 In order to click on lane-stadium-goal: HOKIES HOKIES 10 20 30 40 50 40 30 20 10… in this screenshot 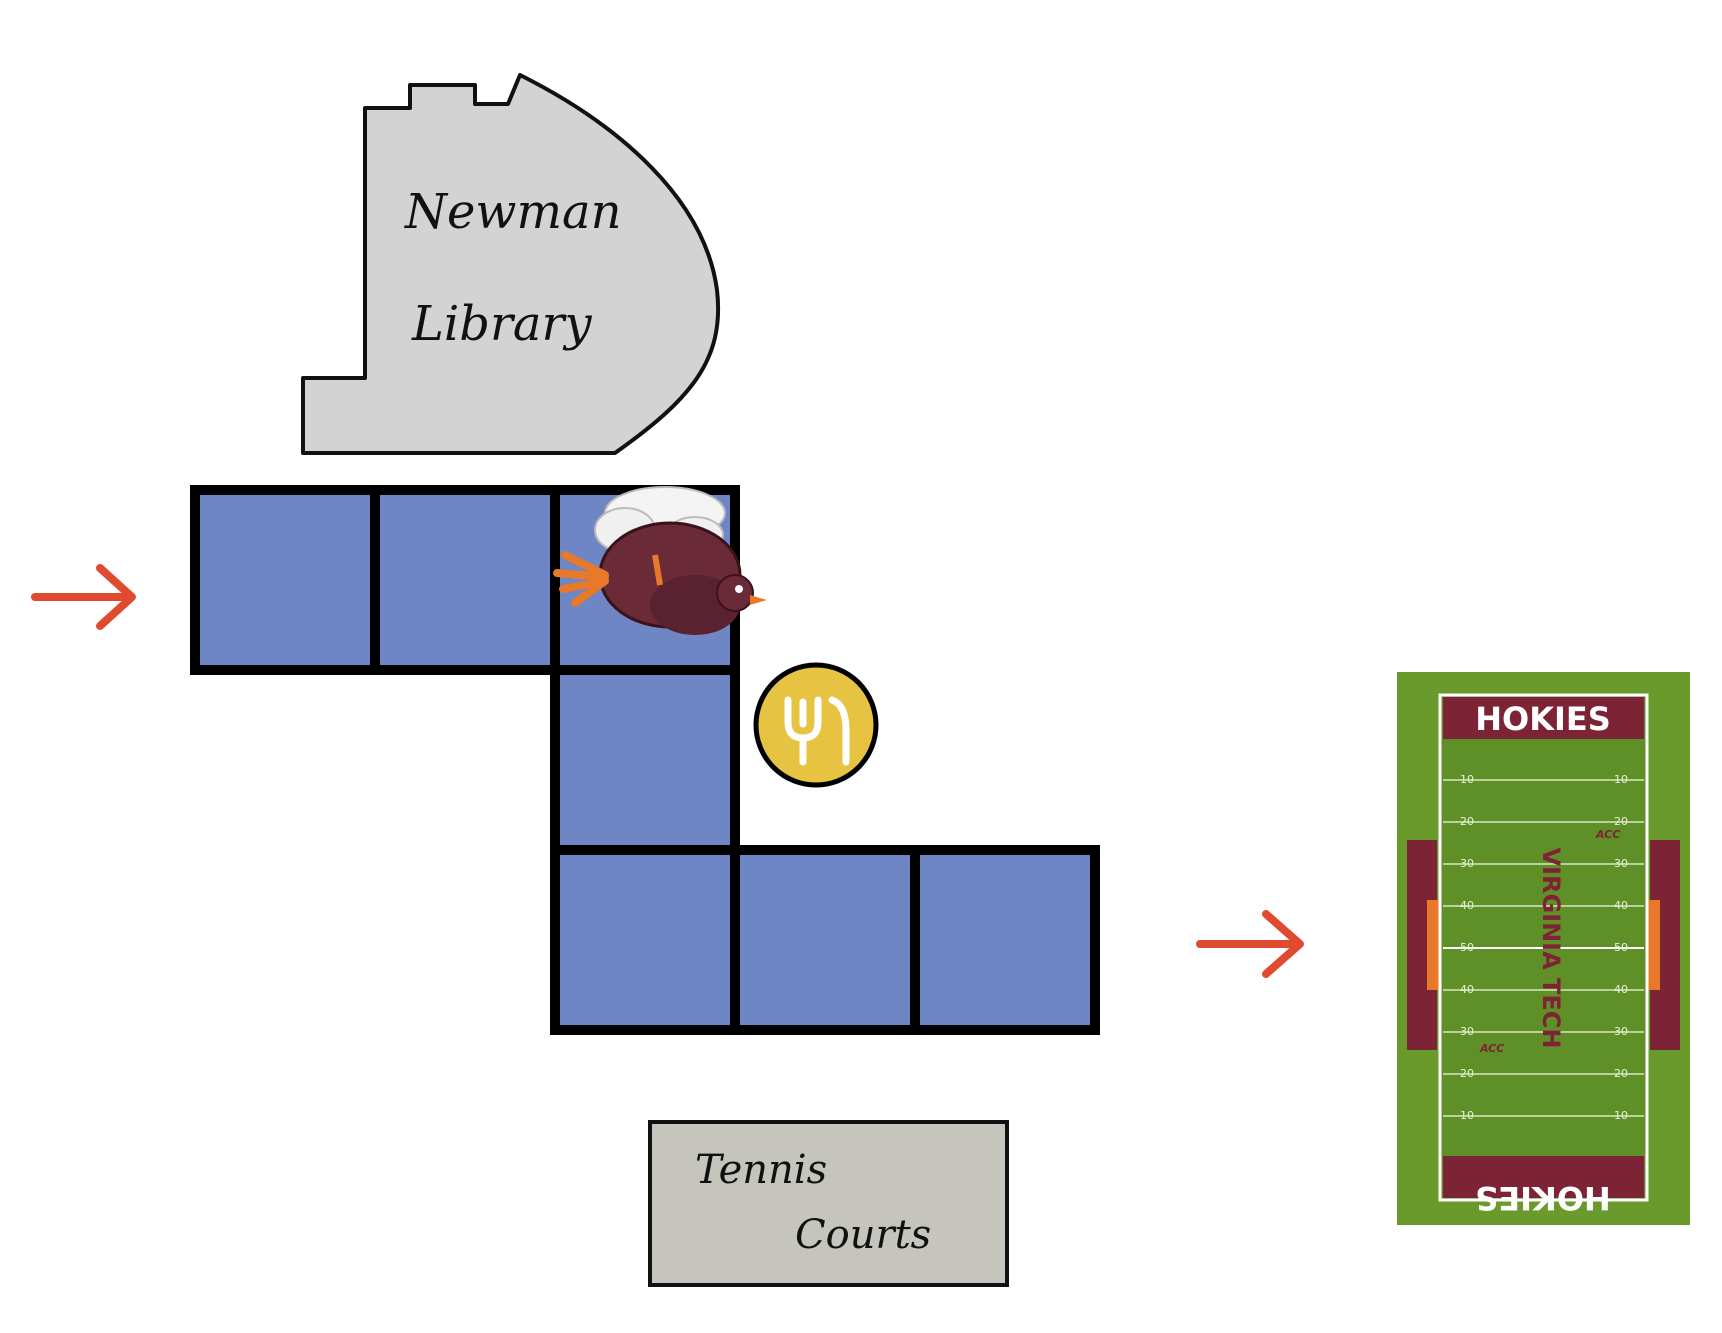, I will do `click(1543, 948)`.